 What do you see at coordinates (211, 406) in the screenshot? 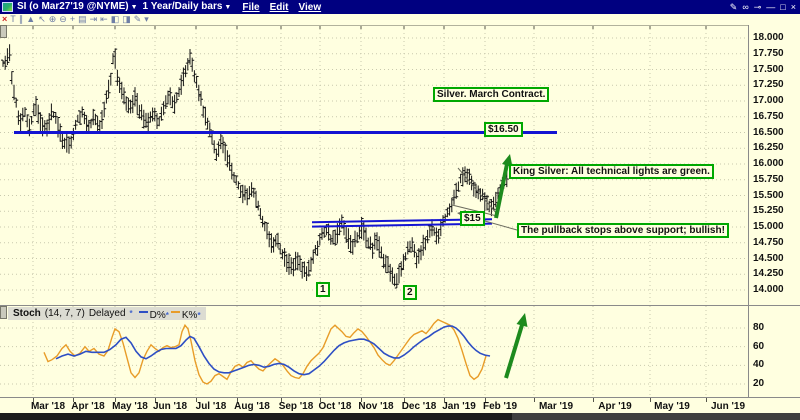
I see `month-label: Jul '18` at bounding box center [211, 406].